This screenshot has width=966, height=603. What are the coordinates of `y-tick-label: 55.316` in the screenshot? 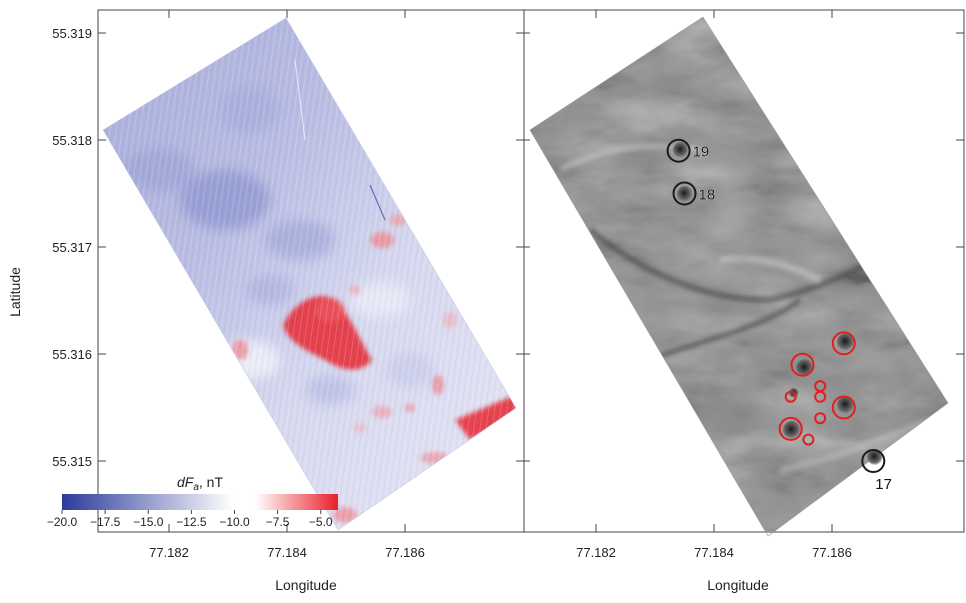 It's located at (72, 354).